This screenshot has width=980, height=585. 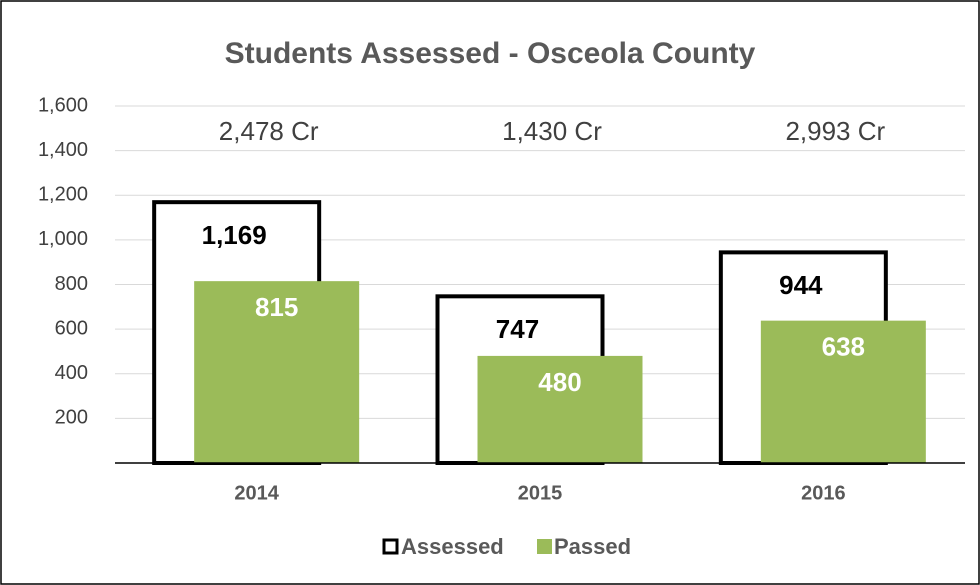 I want to click on y-tick-label: 1,400, so click(x=63, y=150).